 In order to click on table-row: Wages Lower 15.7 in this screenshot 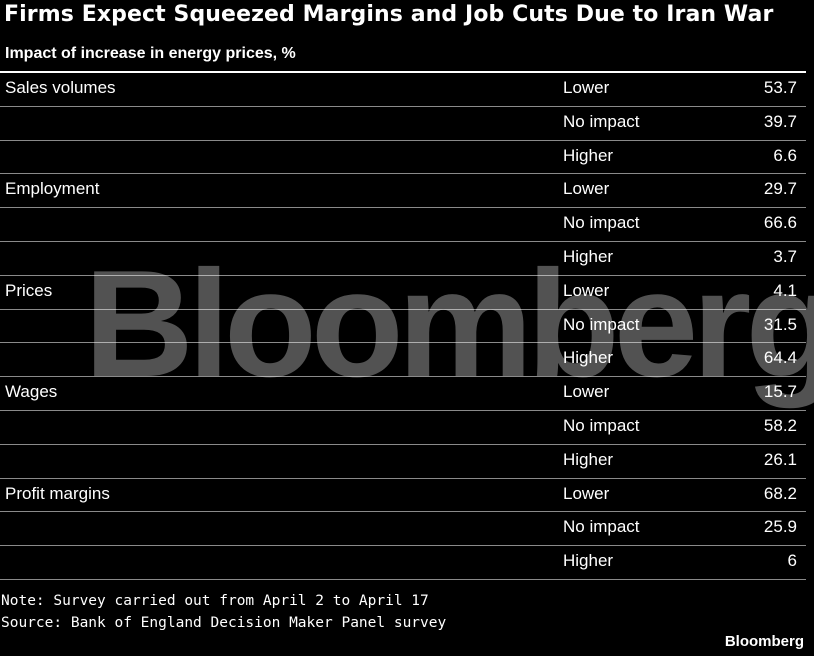, I will do `click(403, 394)`.